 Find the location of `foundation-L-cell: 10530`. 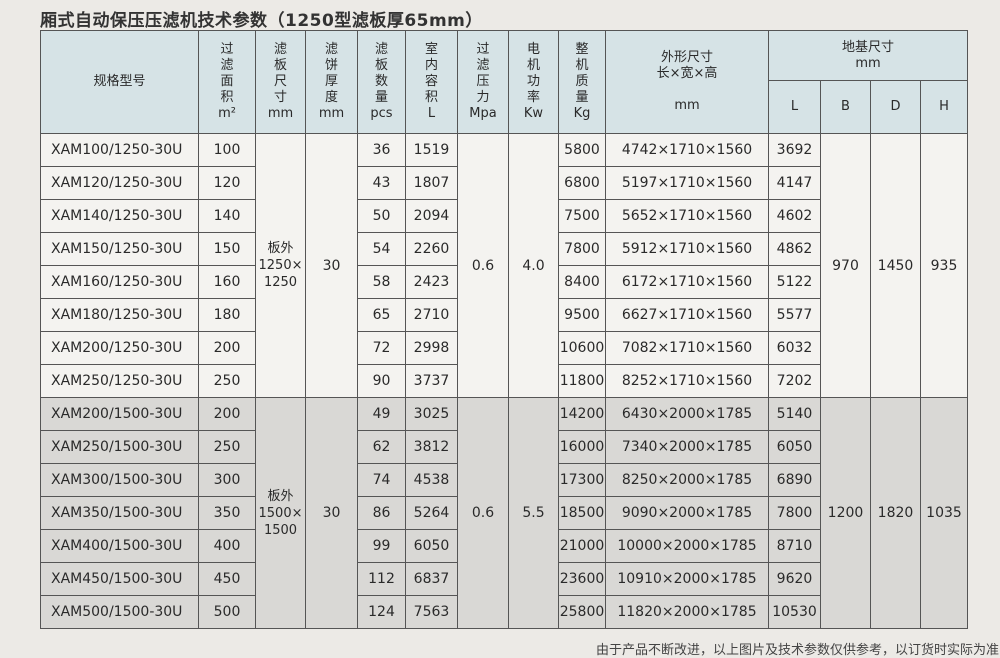

foundation-L-cell: 10530 is located at coordinates (794, 612).